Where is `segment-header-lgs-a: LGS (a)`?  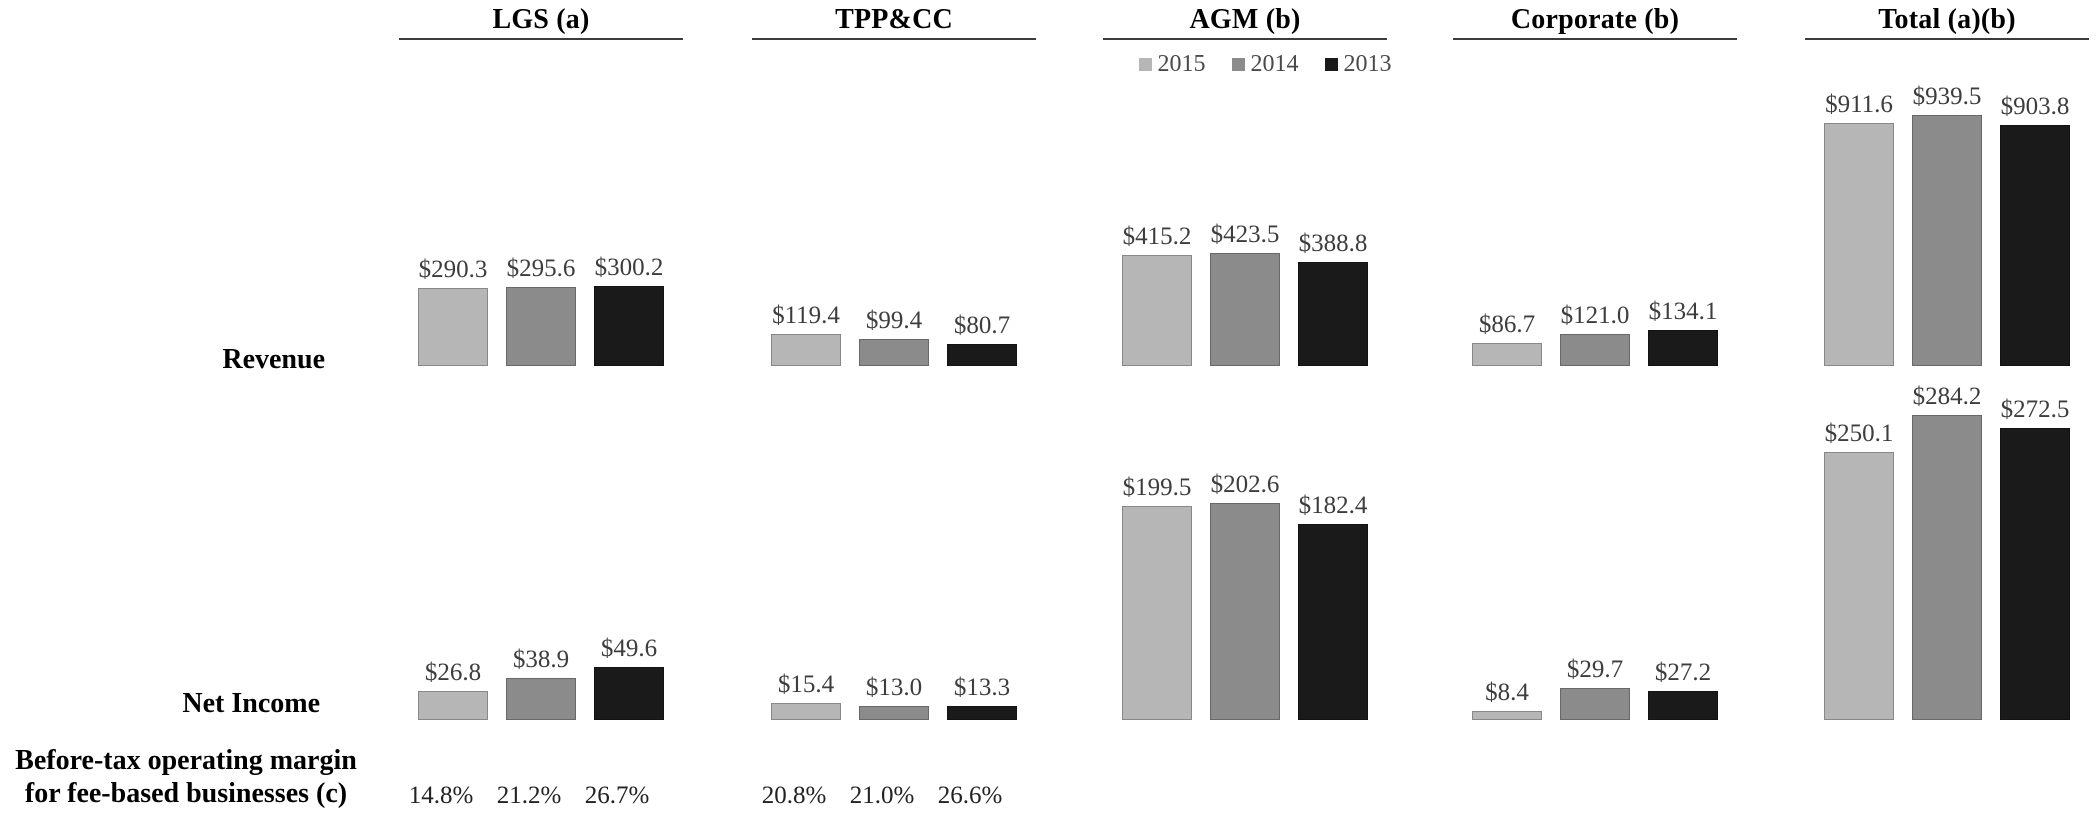 segment-header-lgs-a: LGS (a) is located at coordinates (541, 22).